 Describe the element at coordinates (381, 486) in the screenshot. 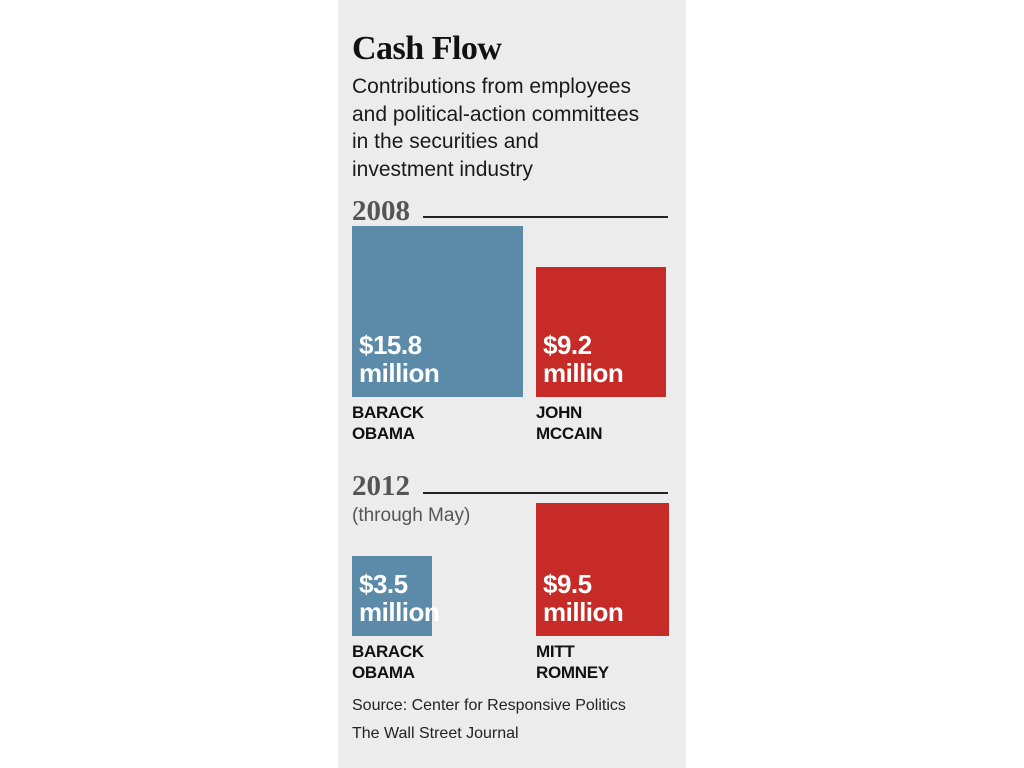

I see `year-label-2012: 2012` at that location.